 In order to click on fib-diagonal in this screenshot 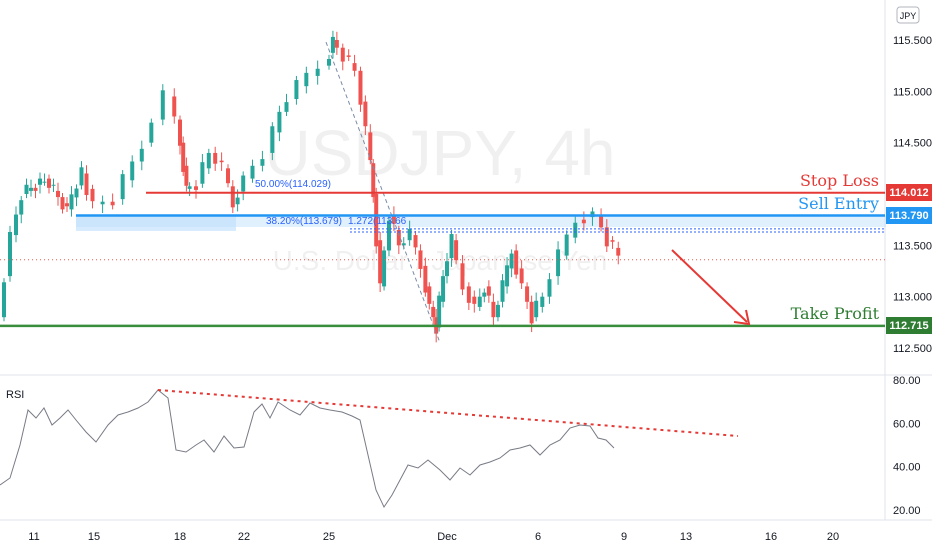, I will do `click(383, 192)`.